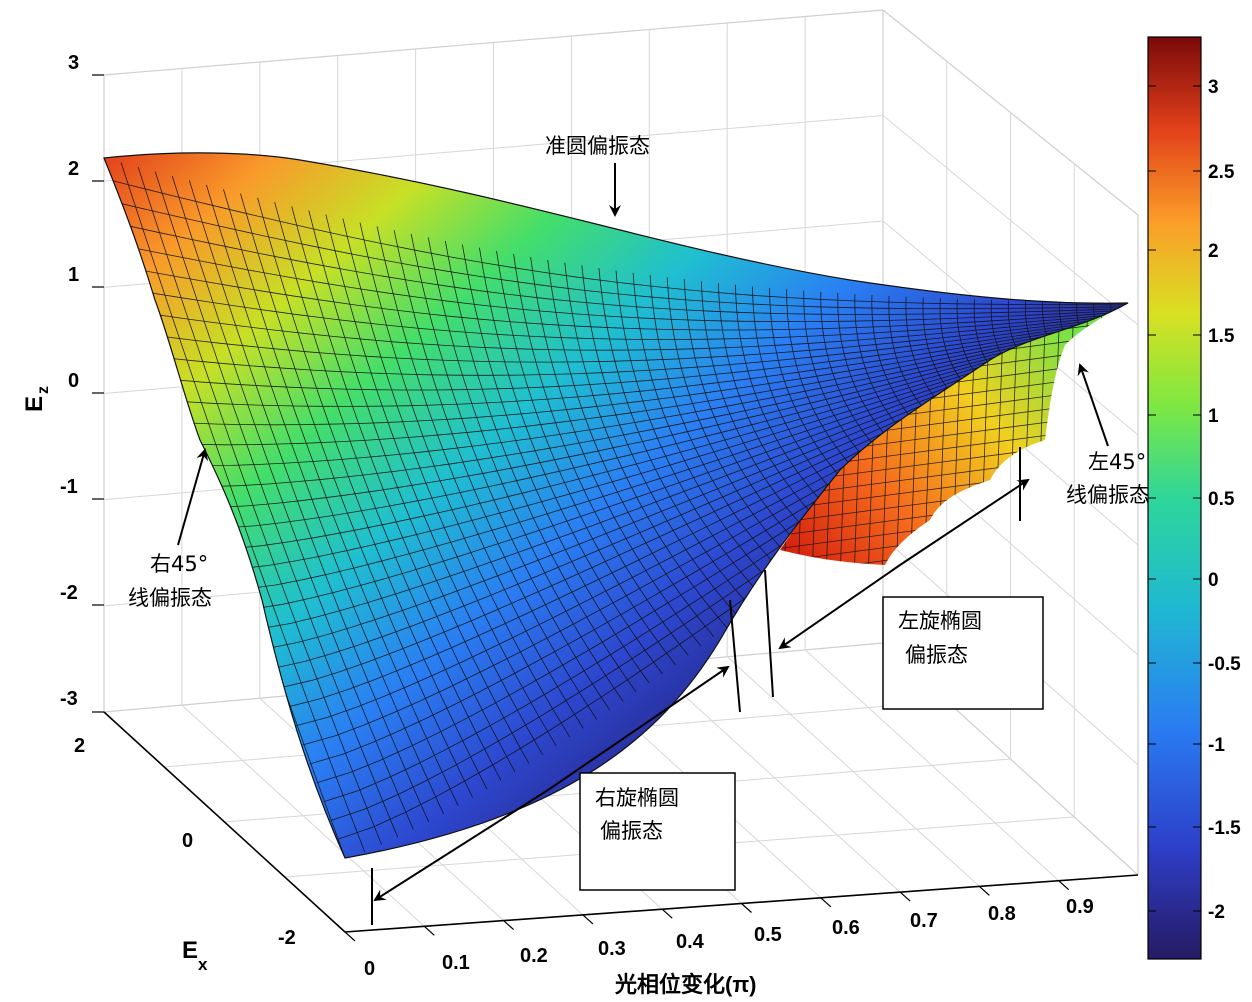 Image resolution: width=1252 pixels, height=1002 pixels. I want to click on x-tick-label: 0.2, so click(534, 956).